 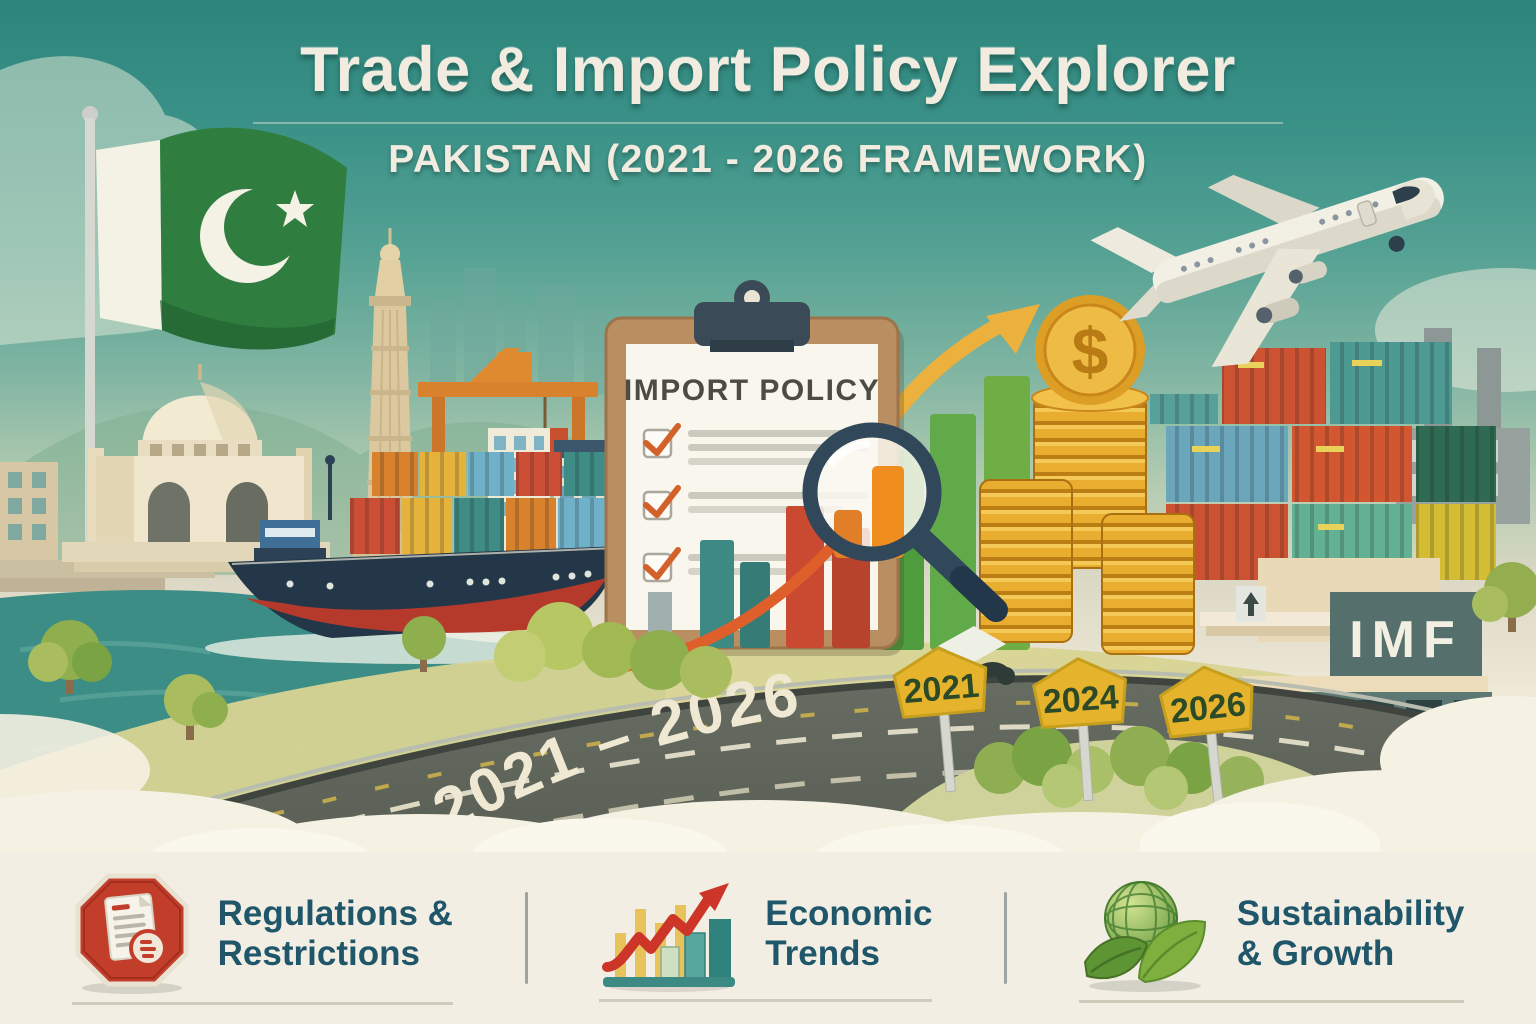 I want to click on legend-item-sustainability: Sustainability & Growth, so click(x=1271, y=938).